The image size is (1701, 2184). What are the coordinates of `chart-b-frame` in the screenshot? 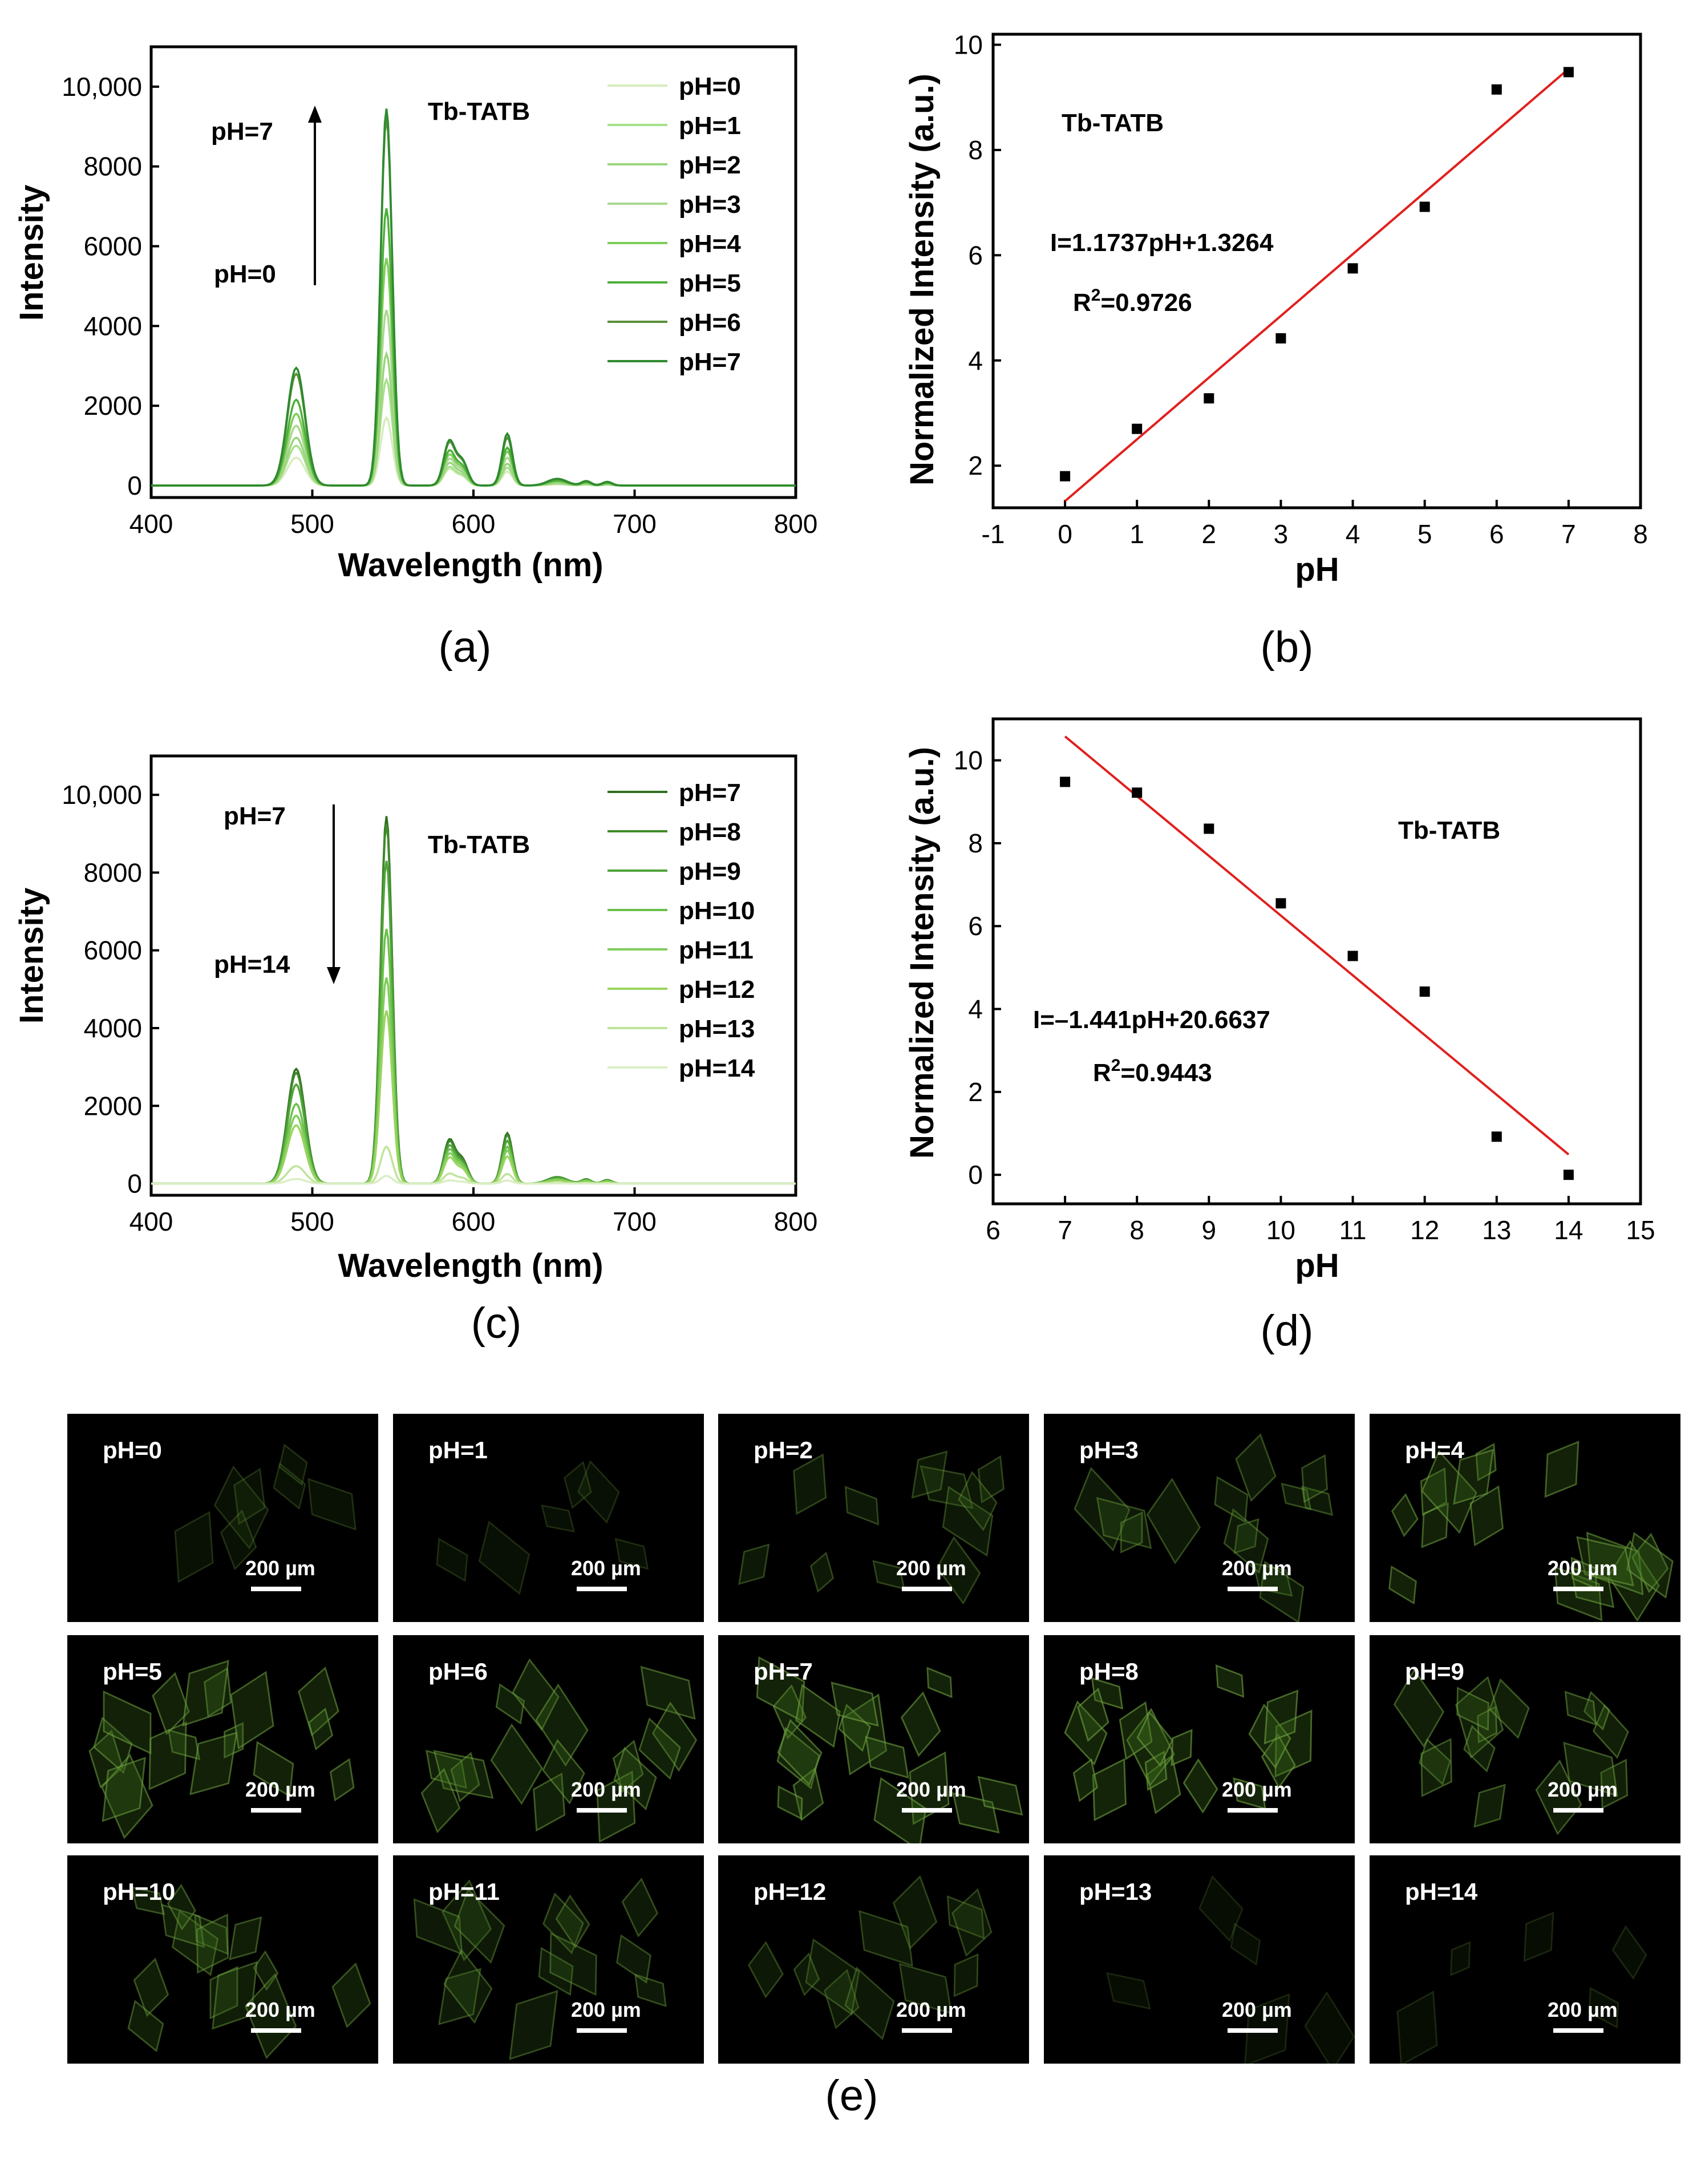 It's located at (1316, 271).